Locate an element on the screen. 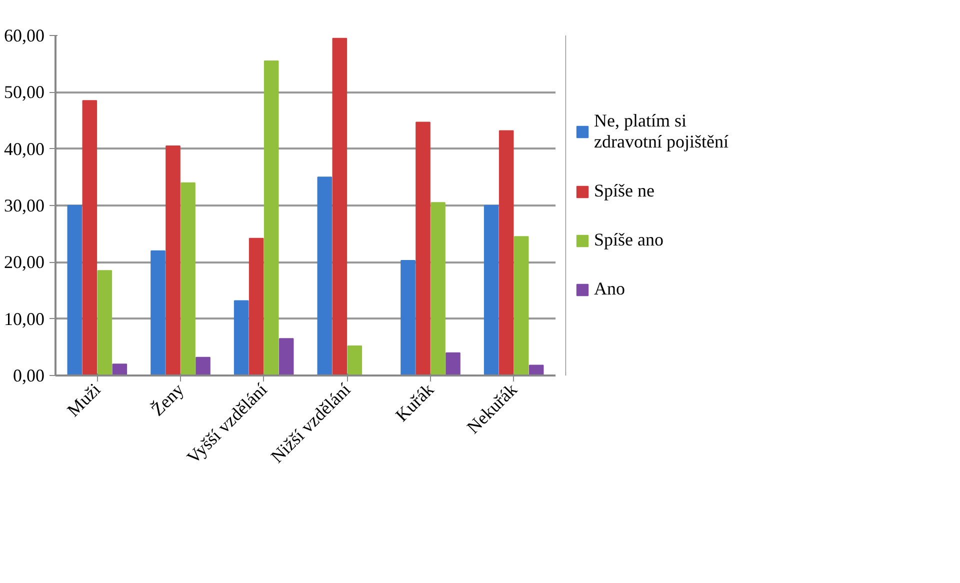  y-tick-label: 0,00 is located at coordinates (28, 376).